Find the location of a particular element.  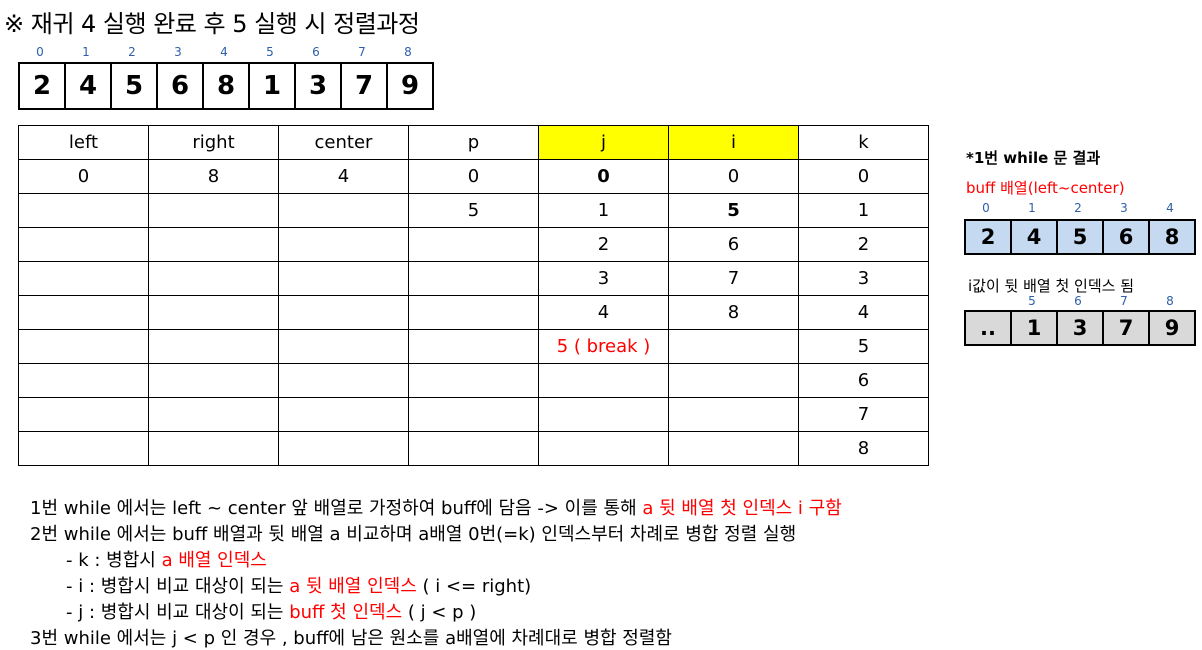

note-line-5: - j : 병합시 비교 대상이 되는 buff 첫 인덱스 ( j < p ) is located at coordinates (271, 611).